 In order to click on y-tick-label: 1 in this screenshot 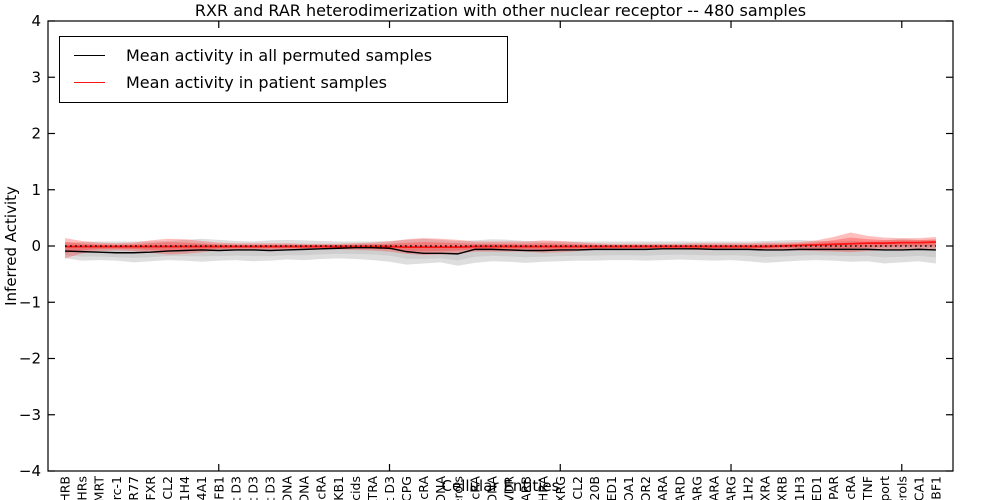, I will do `click(36, 190)`.